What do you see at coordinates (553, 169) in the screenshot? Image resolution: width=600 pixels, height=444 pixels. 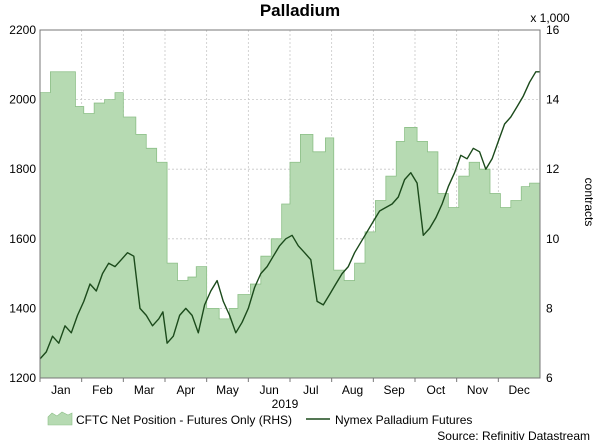 I see `right-tick-label: 12` at bounding box center [553, 169].